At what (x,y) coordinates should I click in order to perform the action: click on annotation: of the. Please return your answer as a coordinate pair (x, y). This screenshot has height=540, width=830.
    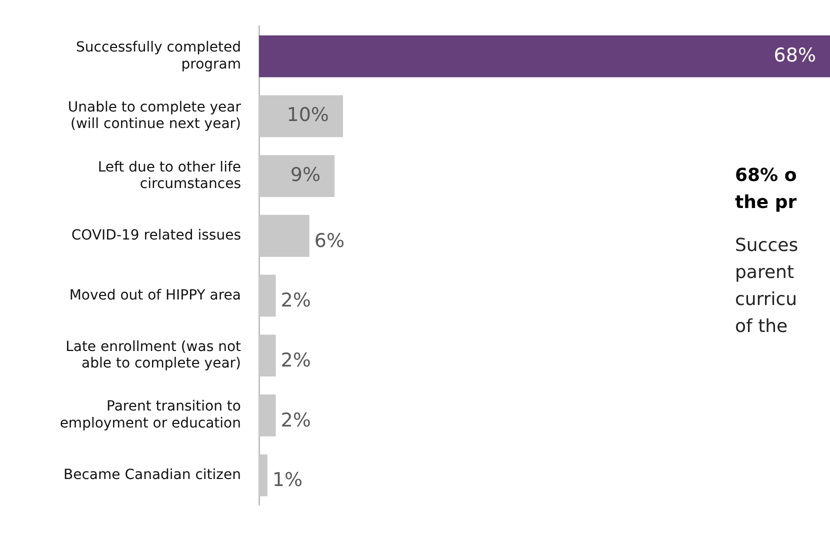
    Looking at the image, I should click on (762, 327).